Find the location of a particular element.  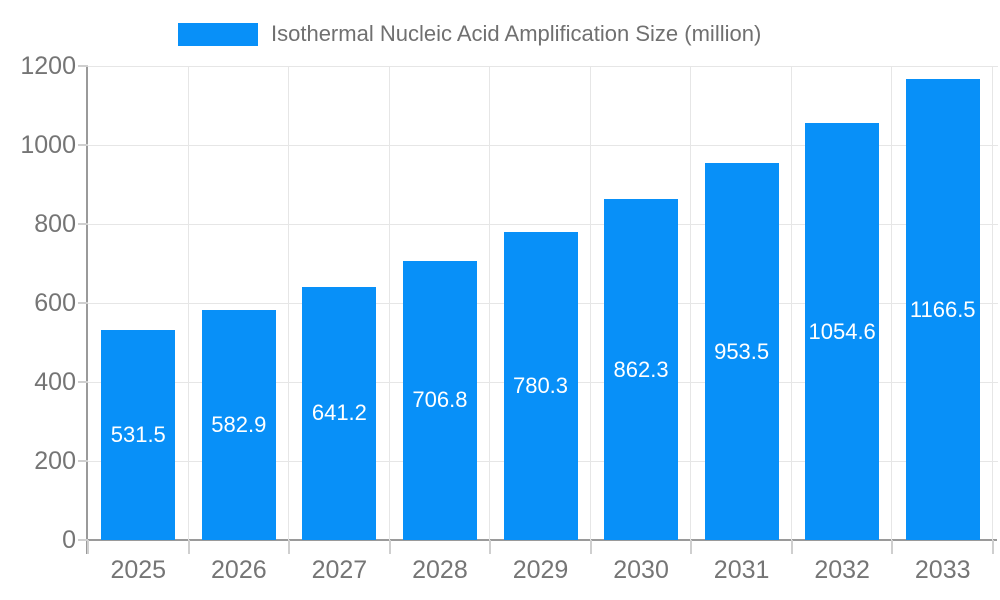

bar-2031: 953.5 is located at coordinates (741, 351).